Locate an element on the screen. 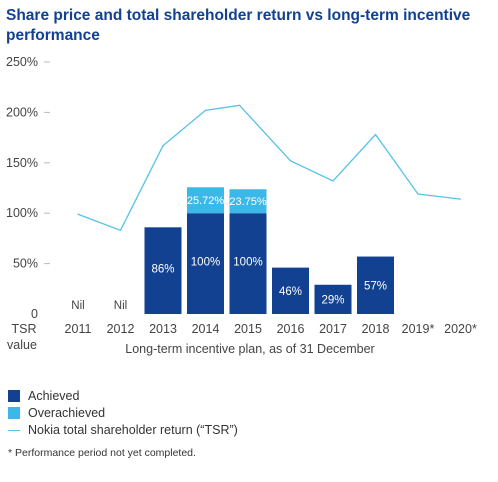 This screenshot has width=498, height=482. y-tick-label: 100% is located at coordinates (22, 213).